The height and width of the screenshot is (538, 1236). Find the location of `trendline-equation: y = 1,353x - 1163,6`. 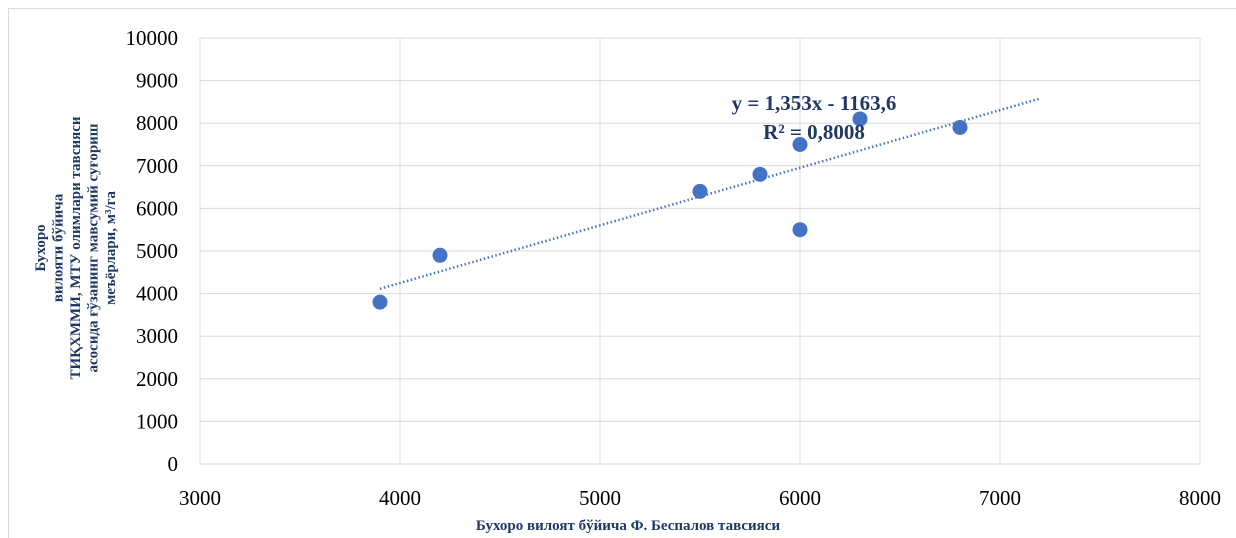

trendline-equation: y = 1,353x - 1163,6 is located at coordinates (814, 103).